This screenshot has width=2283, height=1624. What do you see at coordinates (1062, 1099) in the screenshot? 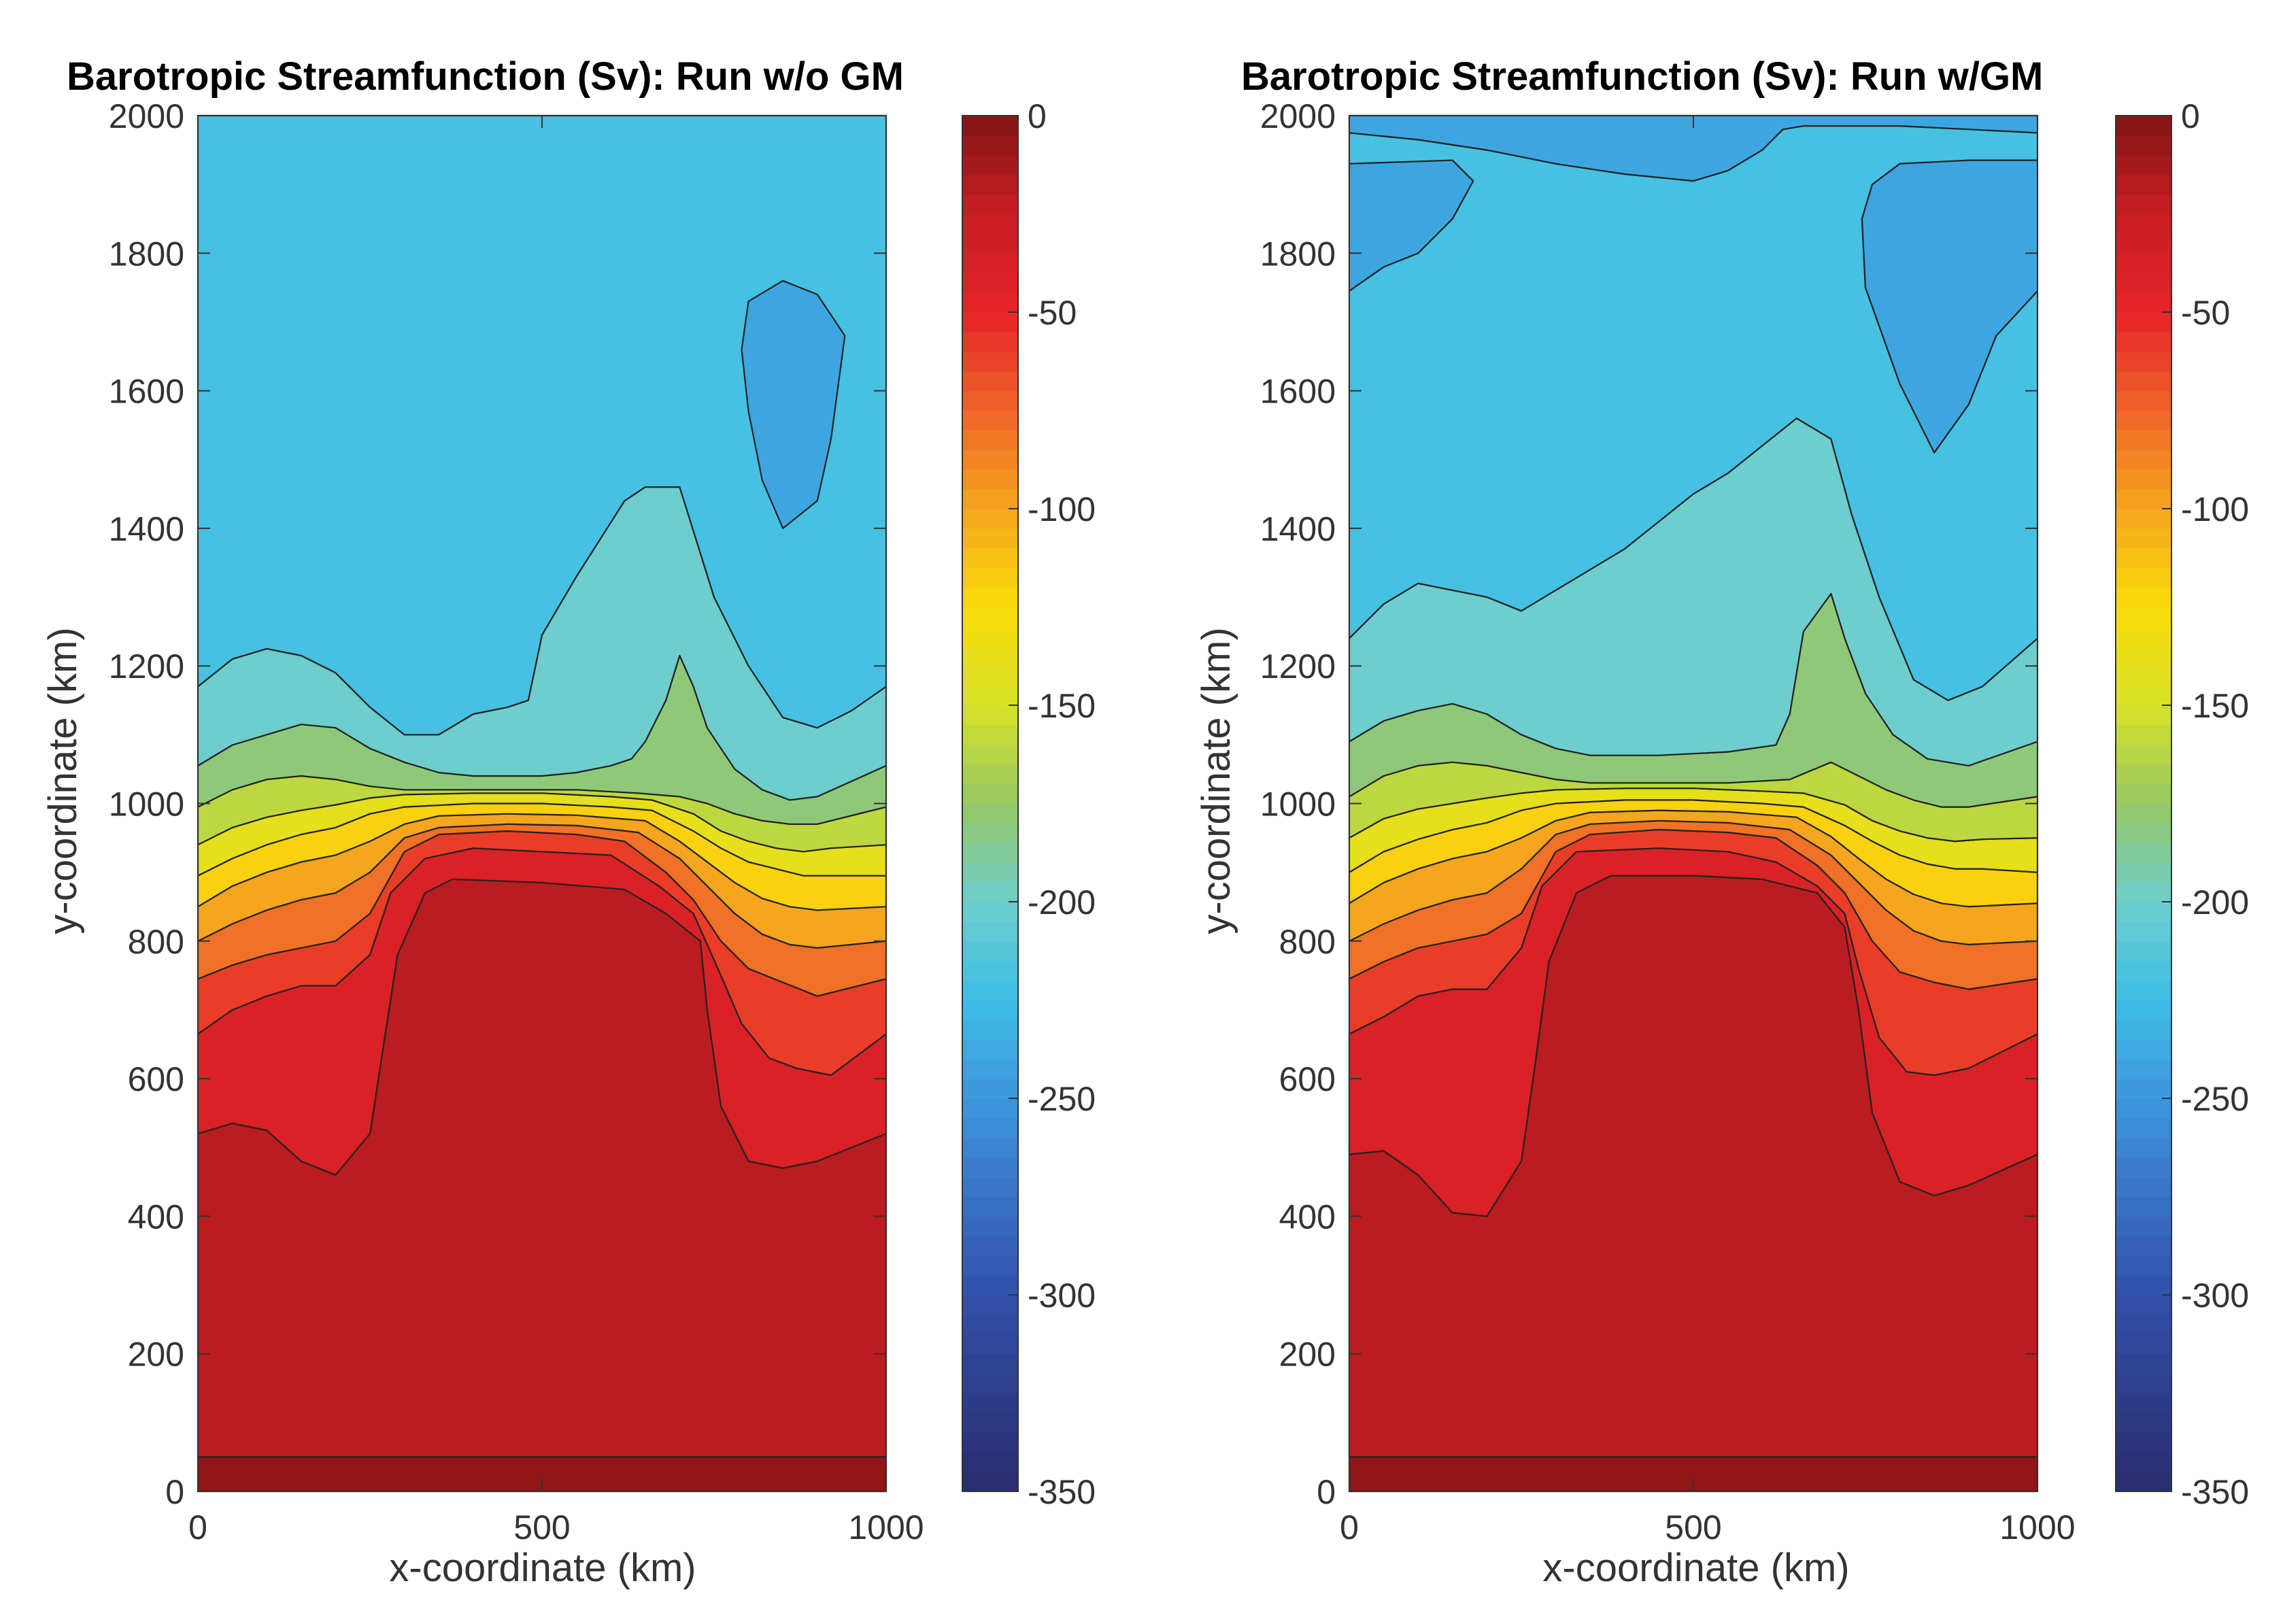
I see `colorbar-tick-label: -250` at bounding box center [1062, 1099].